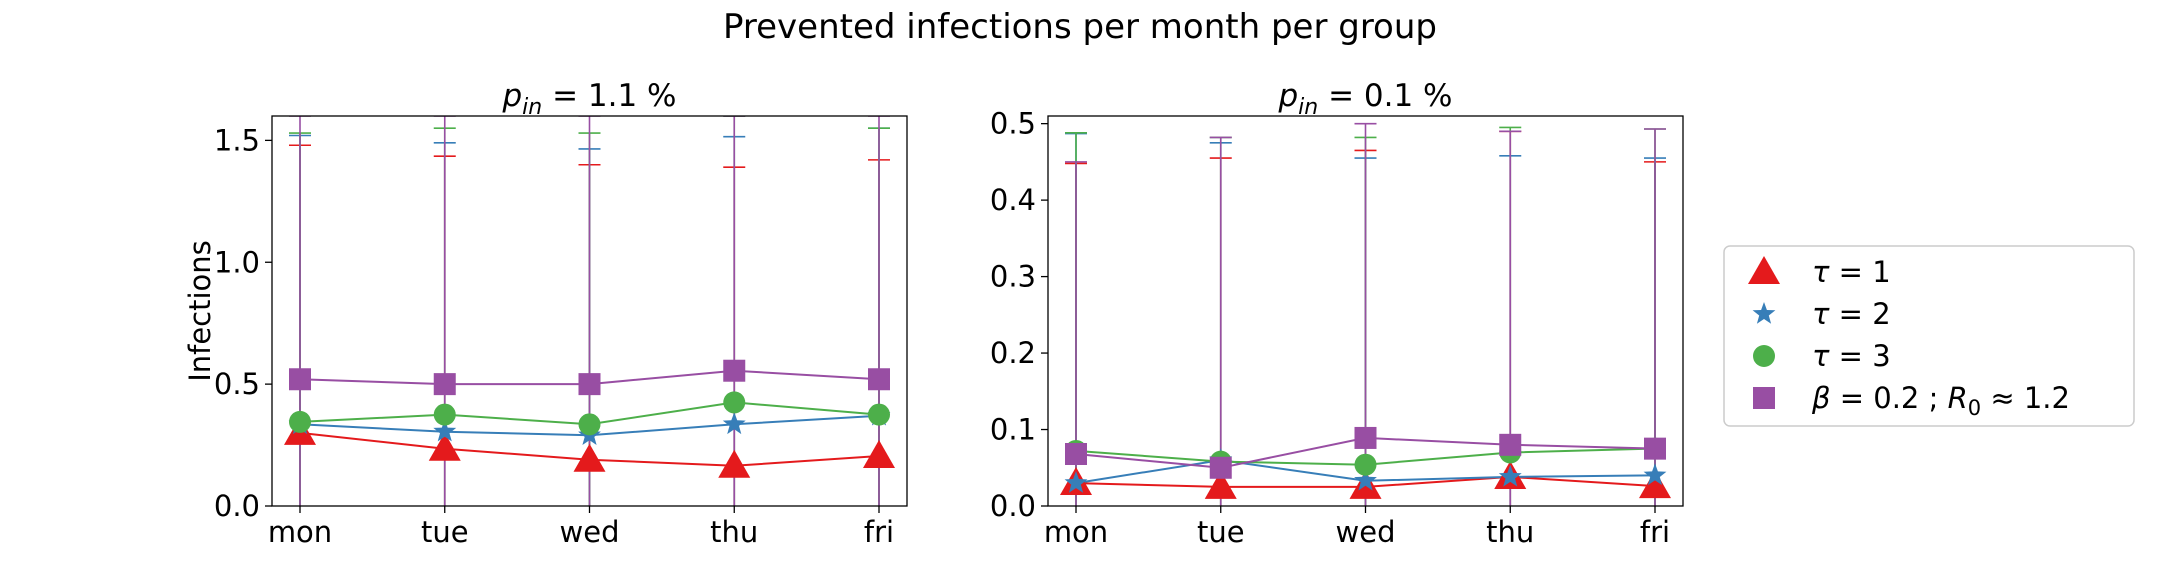  I want to click on legend-box, so click(1929, 336).